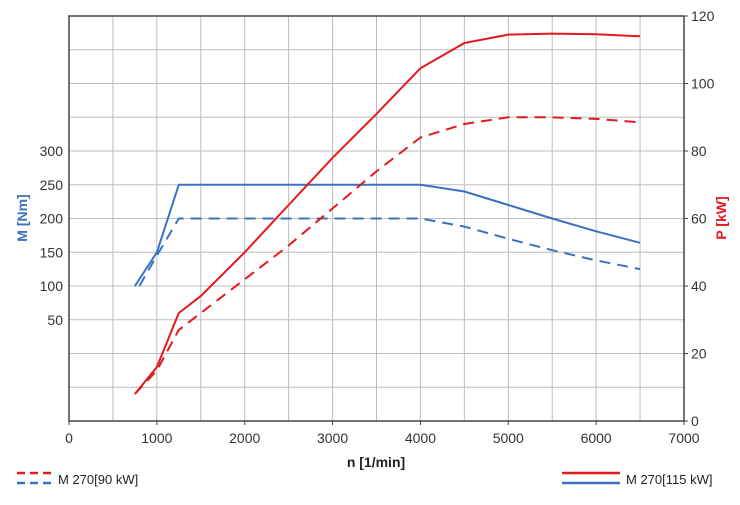  Describe the element at coordinates (699, 219) in the screenshot. I see `y-right-tick-label: 60` at that location.